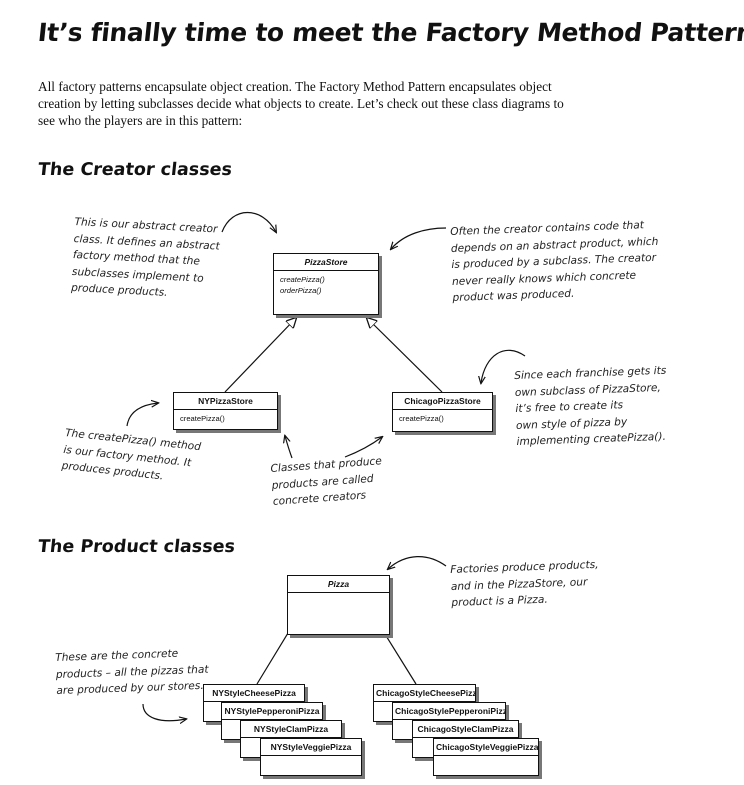  What do you see at coordinates (449, 711) in the screenshot?
I see `class-name: ChicagoStylePepperoniPizza` at bounding box center [449, 711].